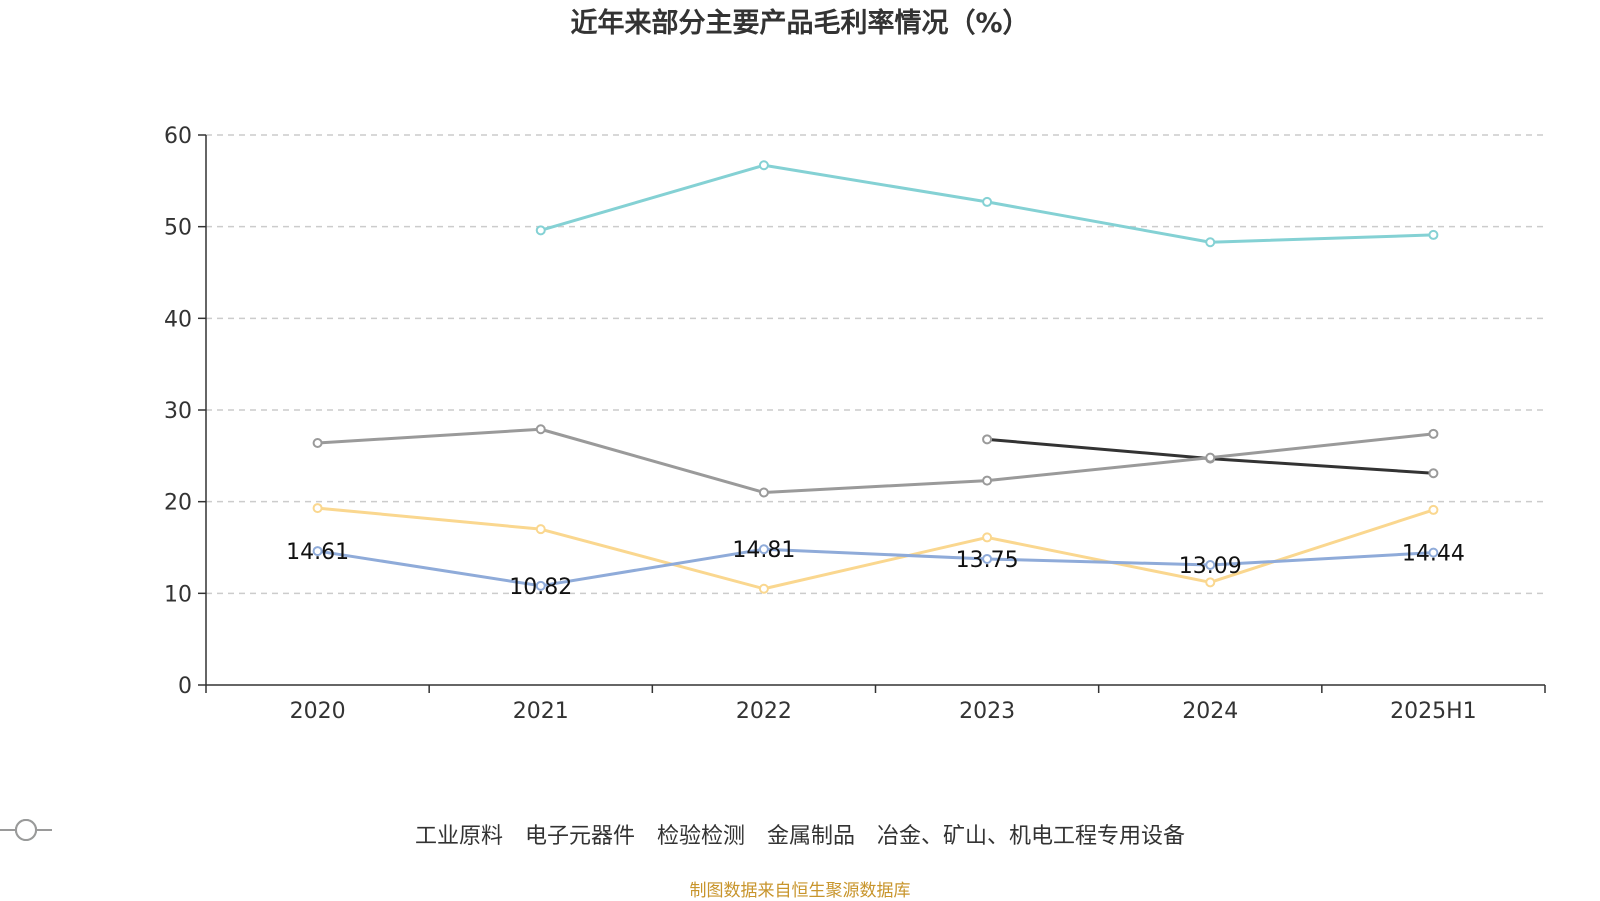  I want to click on legend-item: 冶金、矿山、机电工程专用设备, so click(593, 834).